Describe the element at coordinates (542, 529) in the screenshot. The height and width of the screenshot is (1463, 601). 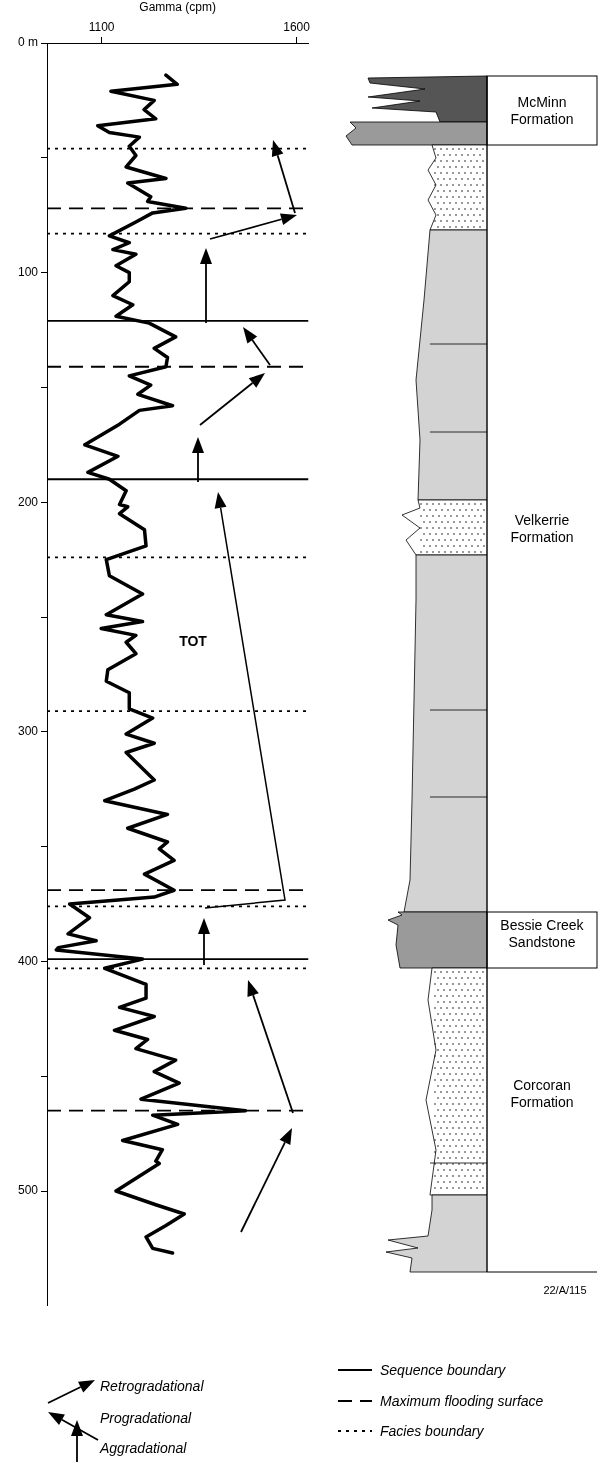
I see `text: Velkerrie Formation` at that location.